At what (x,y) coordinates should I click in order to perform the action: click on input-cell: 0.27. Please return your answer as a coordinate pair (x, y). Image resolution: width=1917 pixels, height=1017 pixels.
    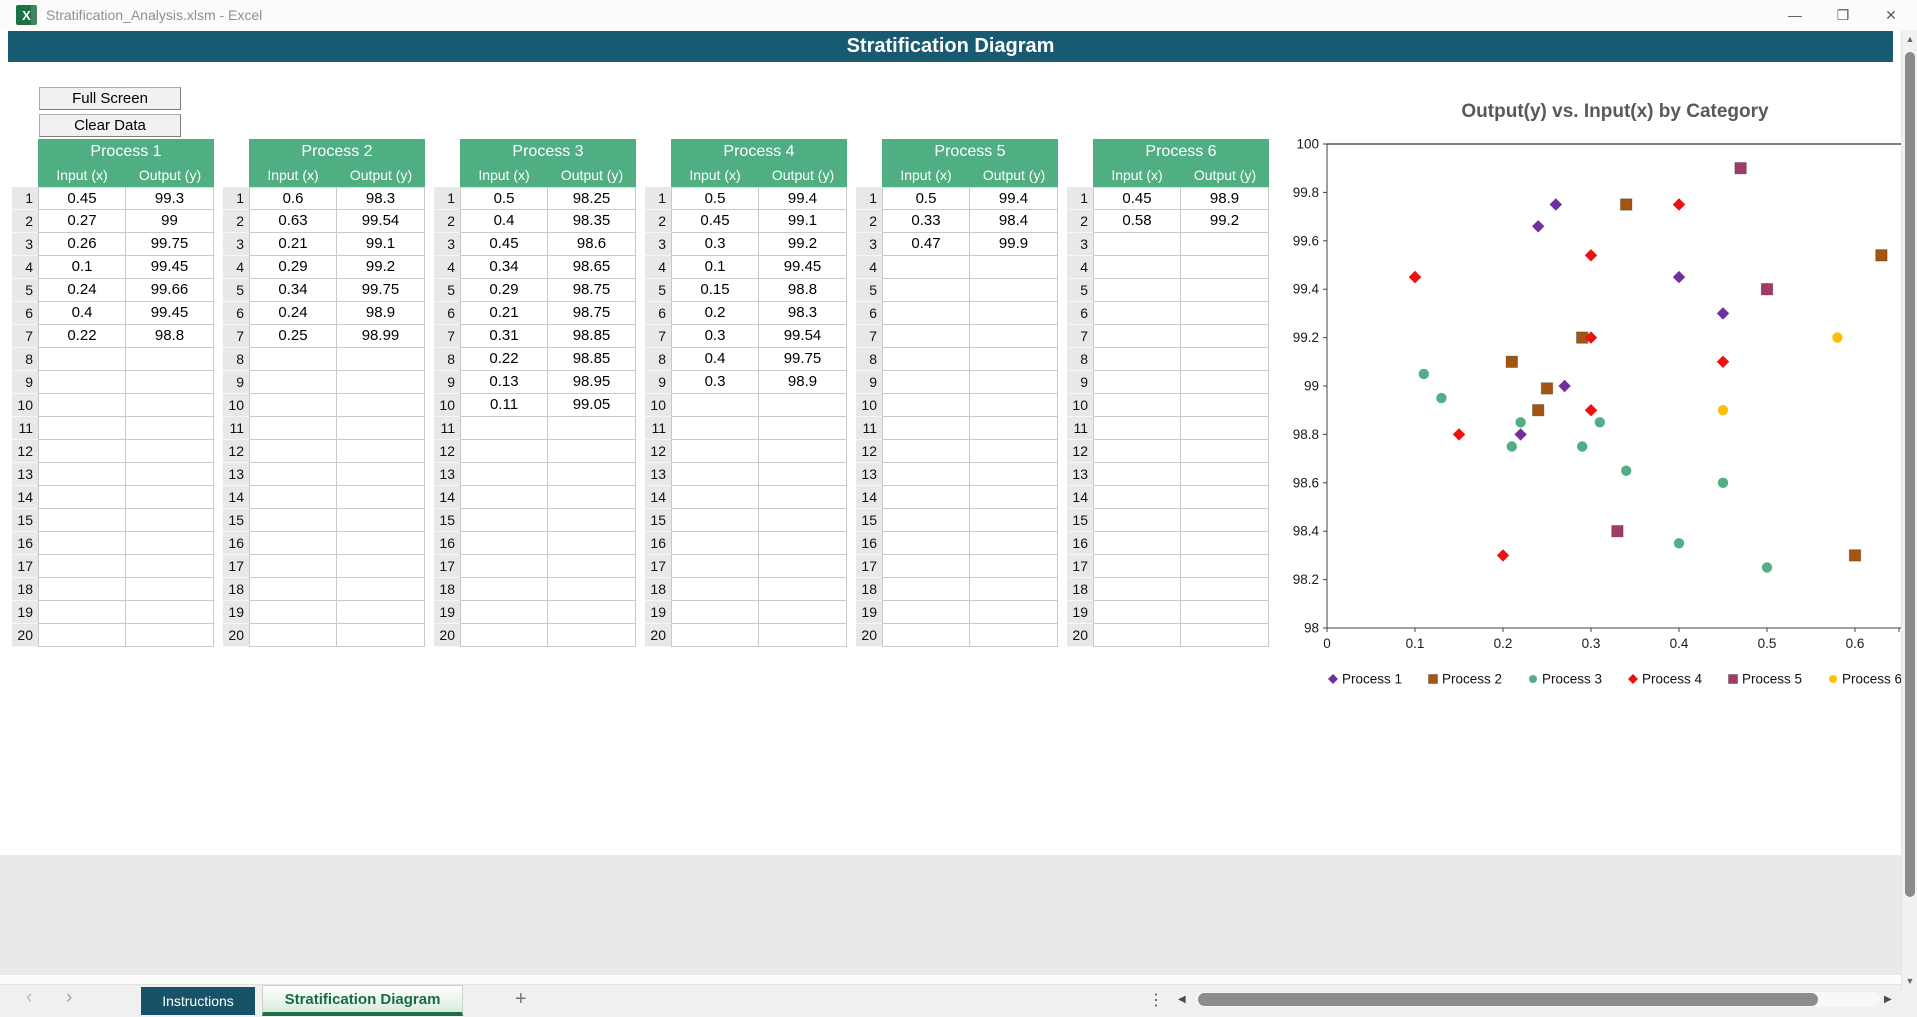
    Looking at the image, I should click on (82, 221).